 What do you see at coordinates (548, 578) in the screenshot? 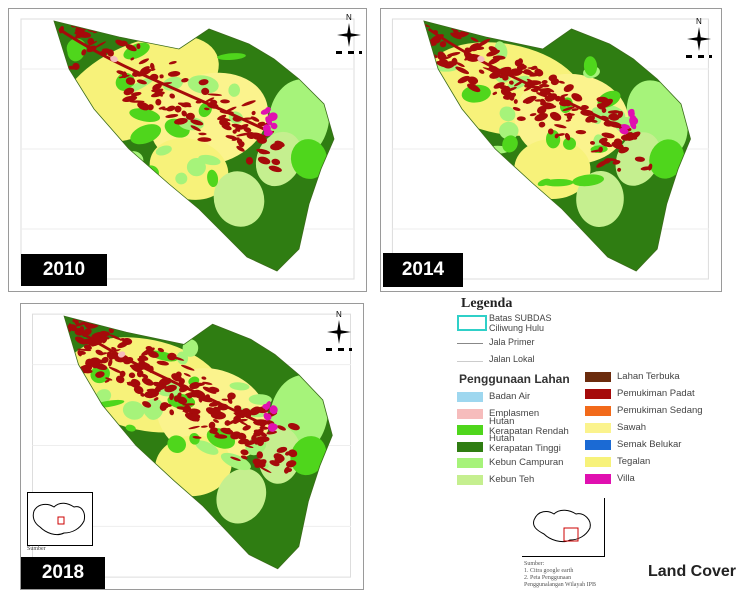
I see `source-line-2: 2. Peta Penggunaan` at bounding box center [548, 578].